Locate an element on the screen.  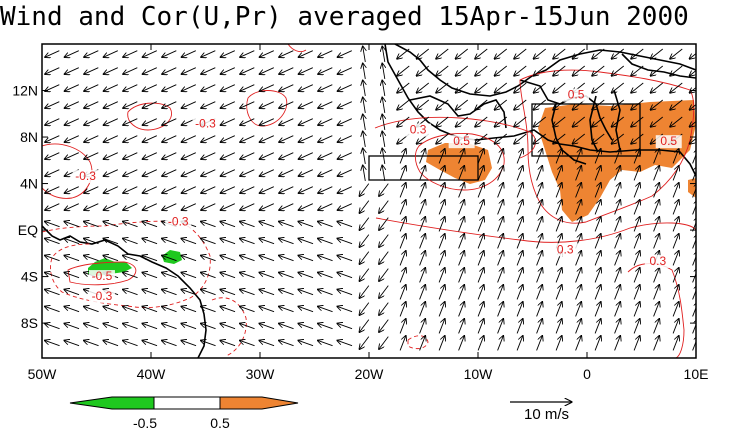
contour-label: 0.5 is located at coordinates (461, 141).